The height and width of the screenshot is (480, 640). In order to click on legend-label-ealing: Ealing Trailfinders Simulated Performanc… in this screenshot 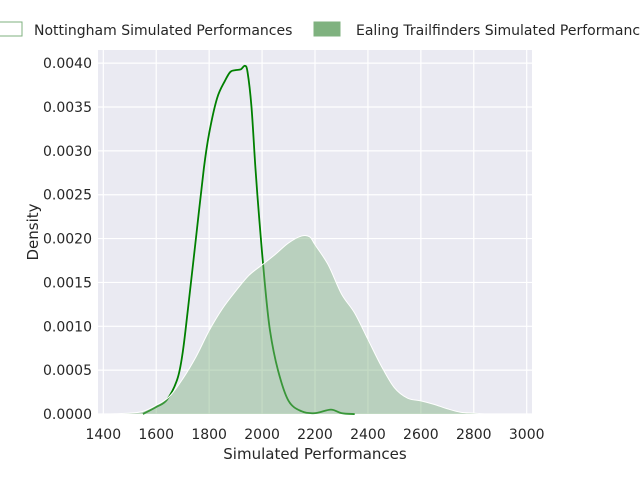, I will do `click(498, 31)`.